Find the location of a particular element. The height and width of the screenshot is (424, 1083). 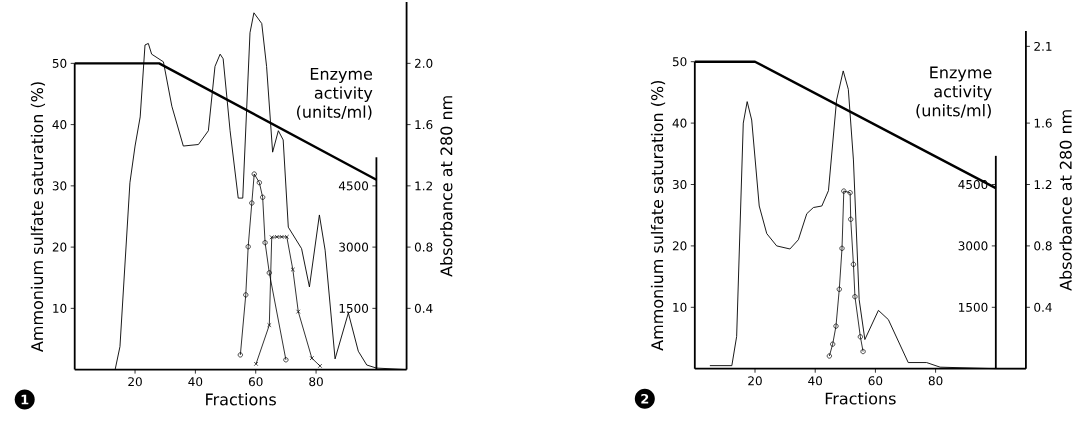

text: 1 is located at coordinates (25, 399).